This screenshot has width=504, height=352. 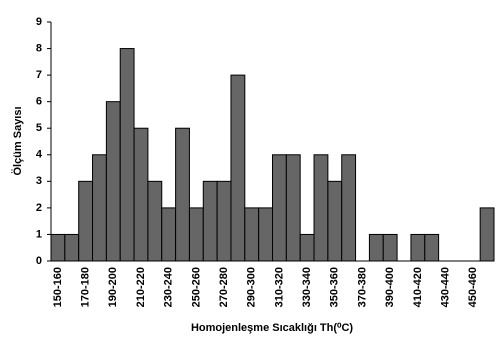 I want to click on y-tick-label: 2, so click(x=39, y=208).